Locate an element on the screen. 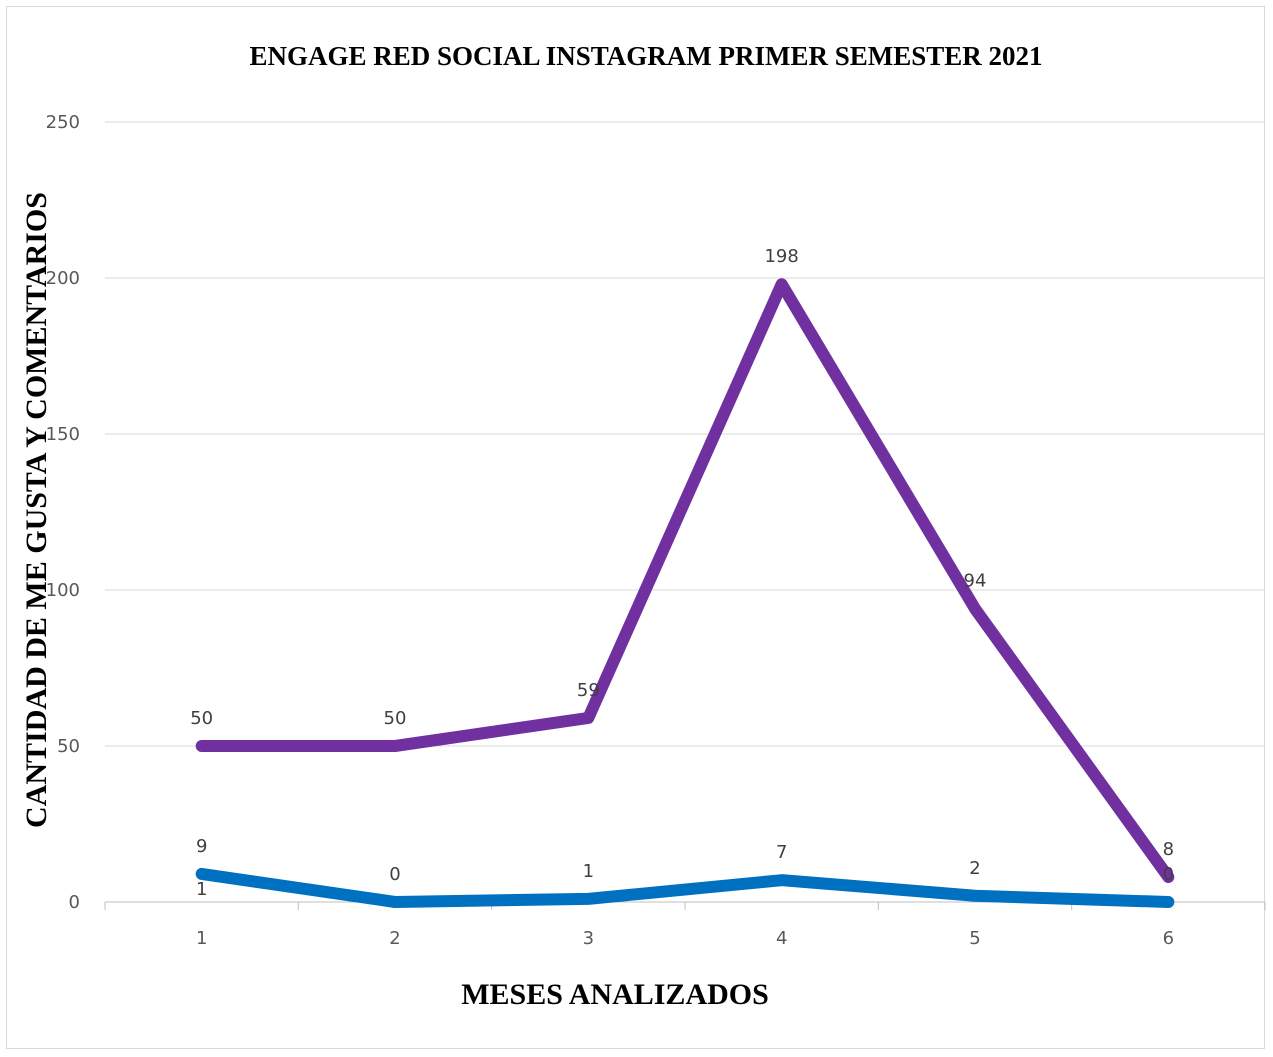 The image size is (1273, 1057). y-tick-label: 150 is located at coordinates (63, 434).